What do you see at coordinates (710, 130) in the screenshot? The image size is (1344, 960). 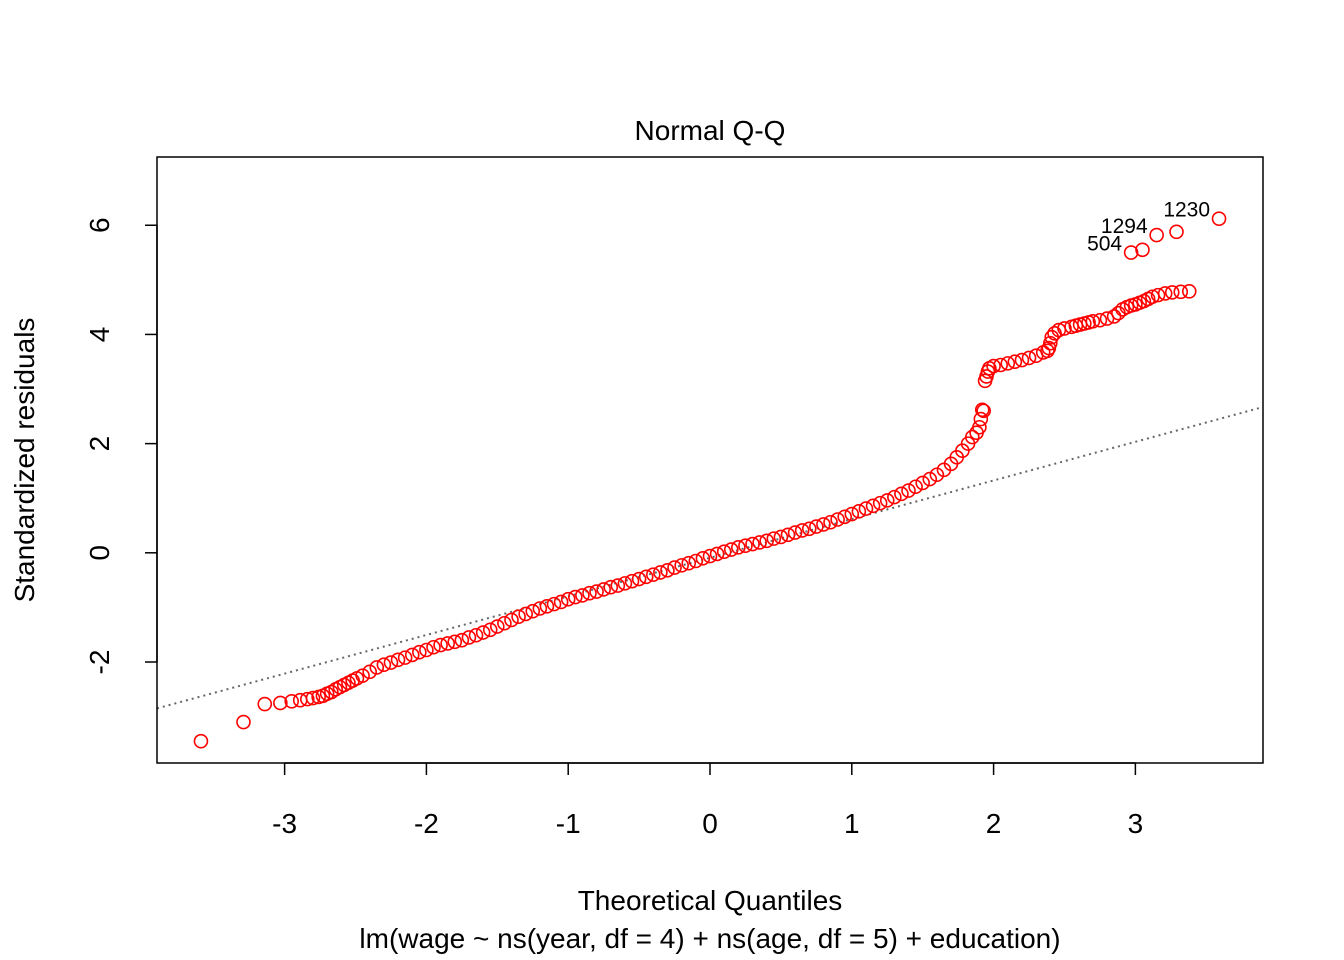 I see `chart-title: Normal Q-Q` at bounding box center [710, 130].